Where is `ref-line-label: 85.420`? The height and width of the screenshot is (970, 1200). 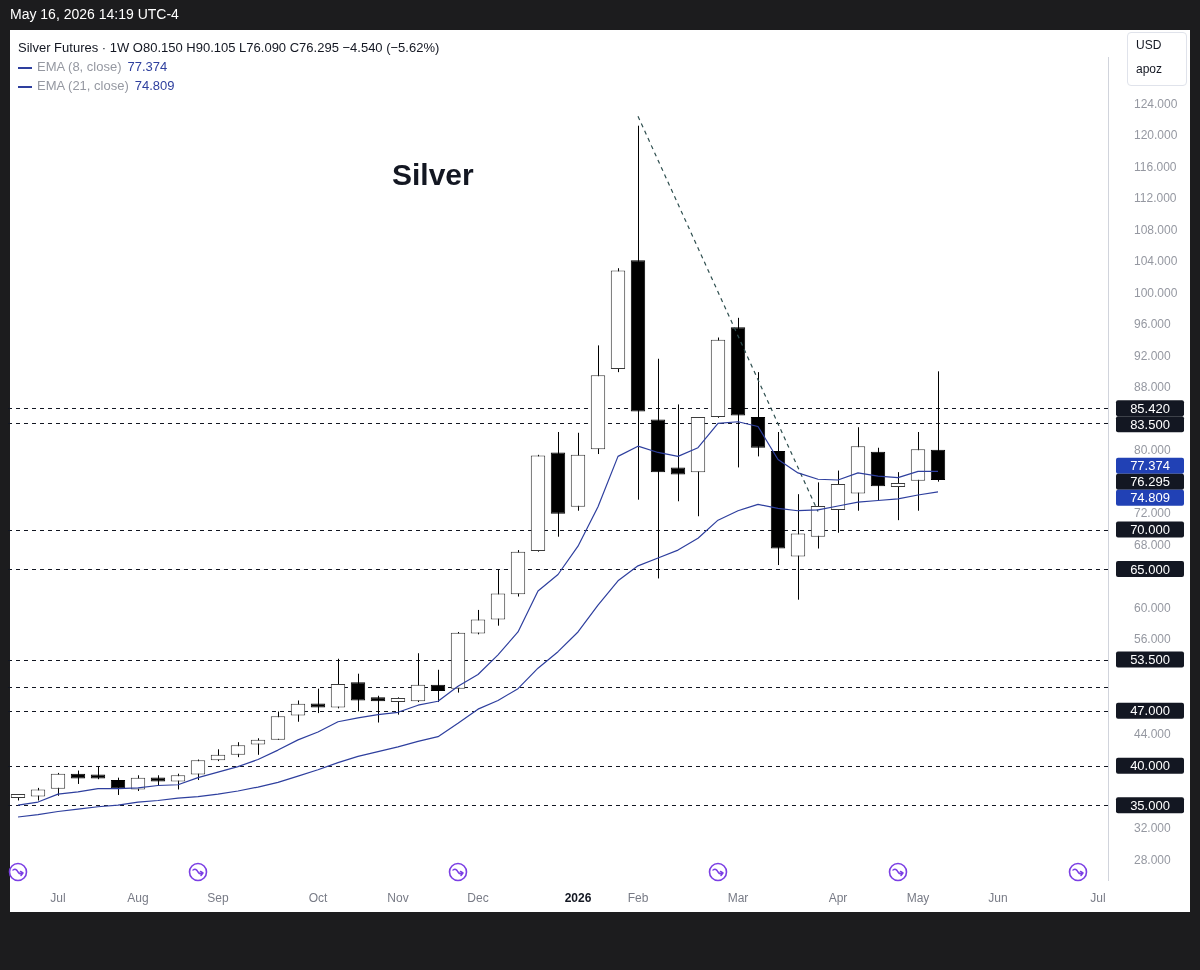
ref-line-label: 85.420 is located at coordinates (1150, 408).